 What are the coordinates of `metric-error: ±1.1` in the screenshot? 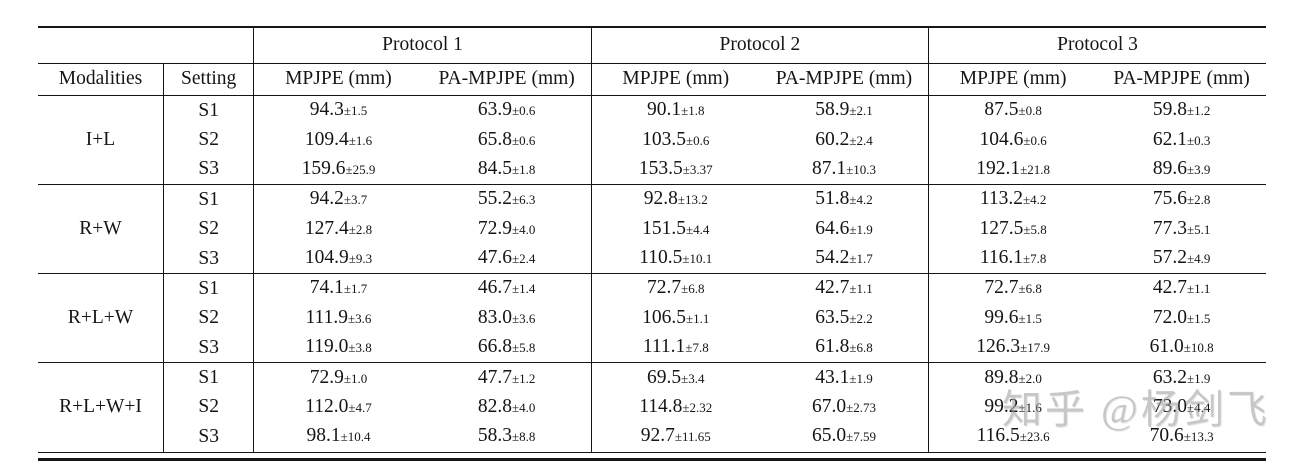 It's located at (861, 289).